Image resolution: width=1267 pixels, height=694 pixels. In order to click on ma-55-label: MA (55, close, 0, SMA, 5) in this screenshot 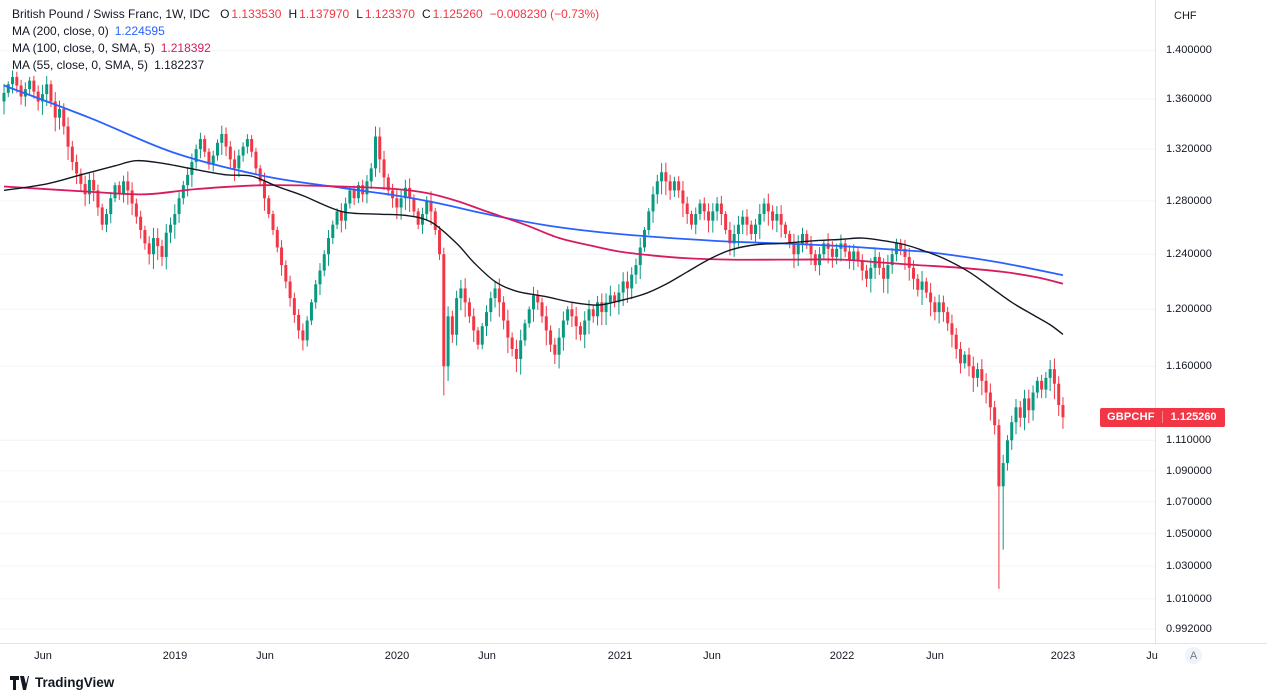, I will do `click(80, 65)`.